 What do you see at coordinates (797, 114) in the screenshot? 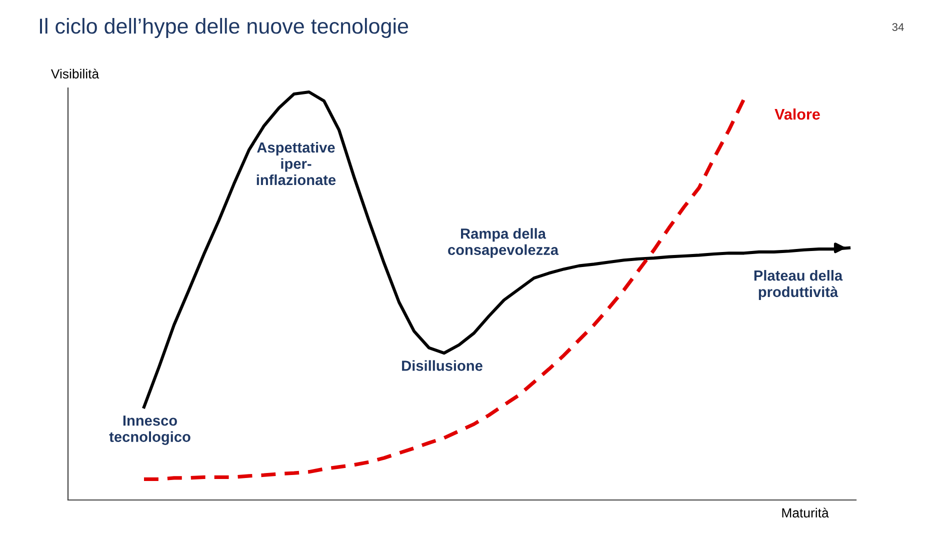
I see `text: Valore` at bounding box center [797, 114].